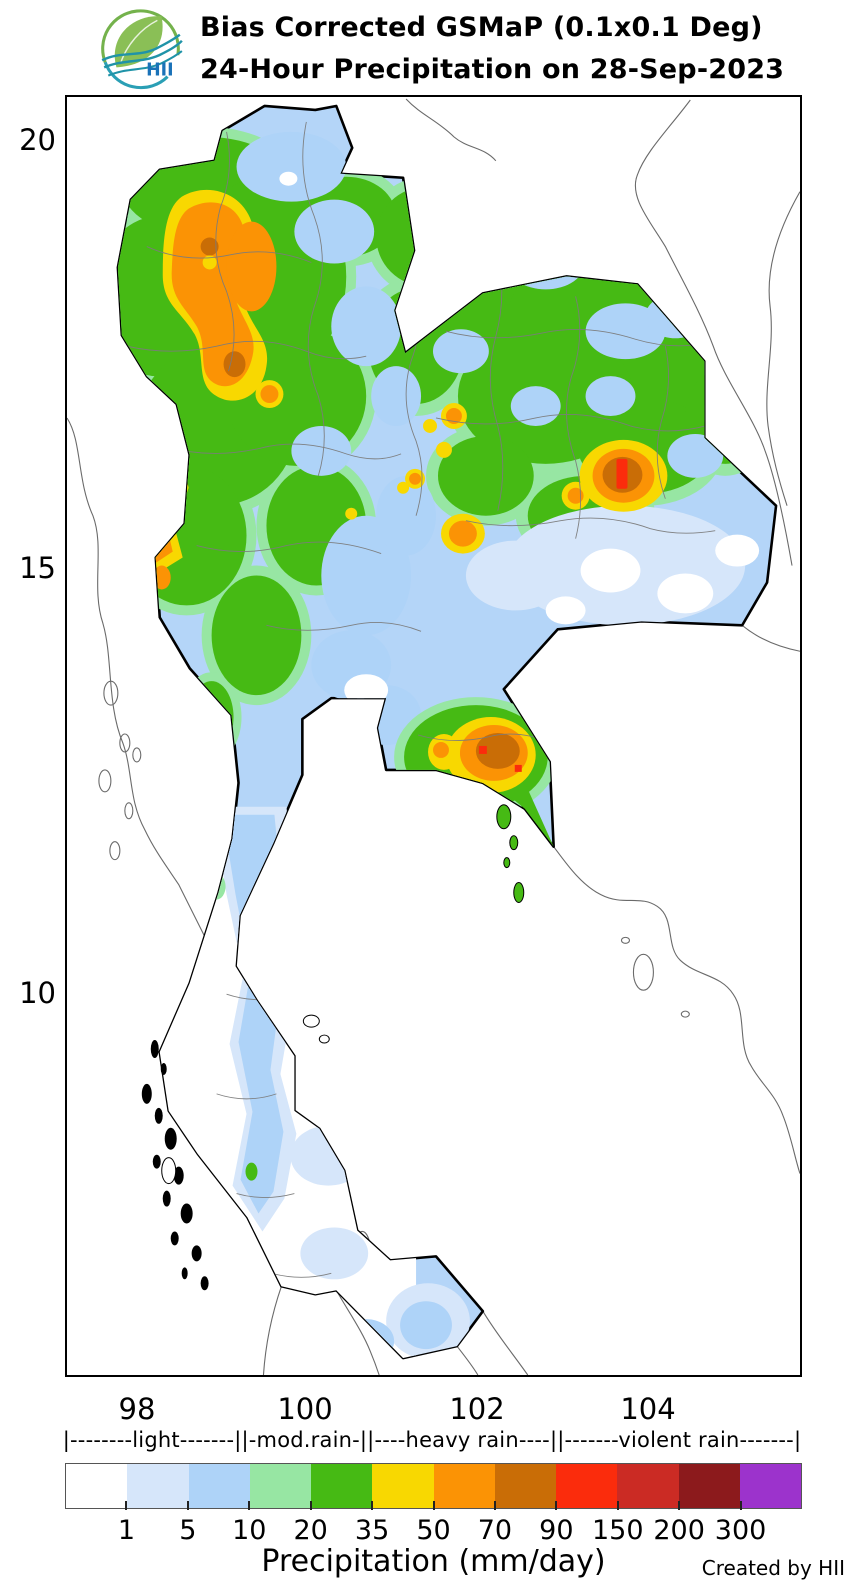 Image resolution: width=864 pixels, height=1584 pixels. Describe the element at coordinates (142, 49) in the screenshot. I see `hii-logo-icon: HII` at that location.